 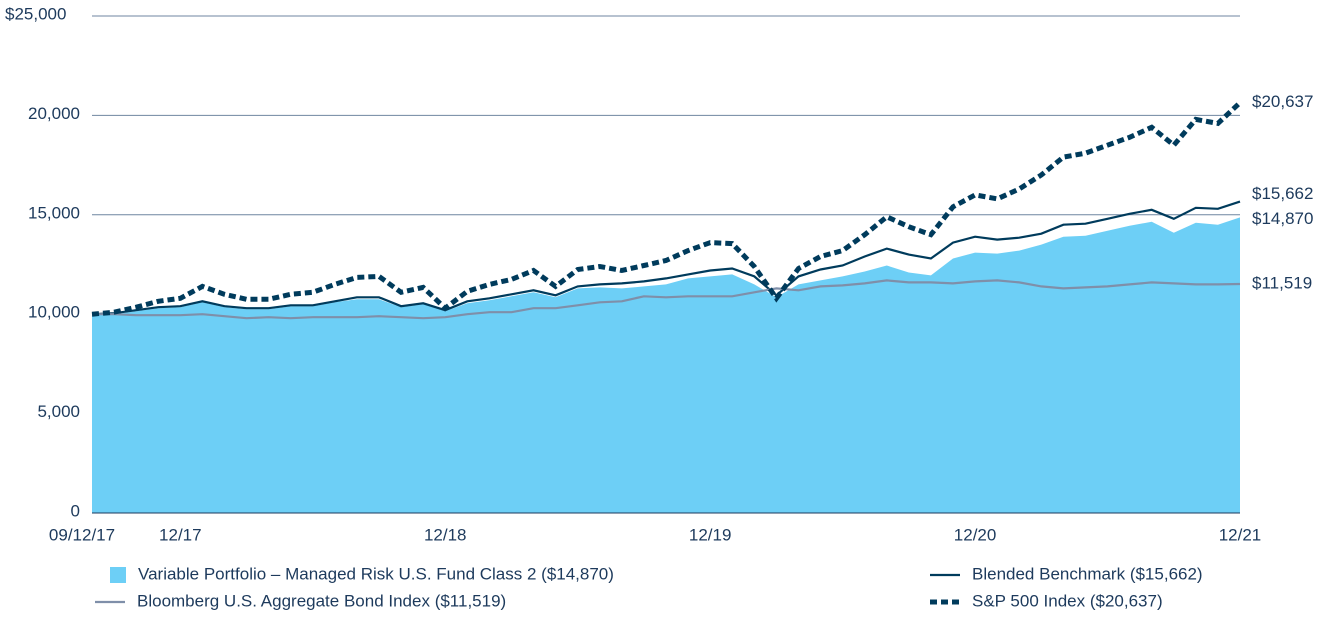 What do you see at coordinates (975, 534) in the screenshot?
I see `x-tick-label: 12/20` at bounding box center [975, 534].